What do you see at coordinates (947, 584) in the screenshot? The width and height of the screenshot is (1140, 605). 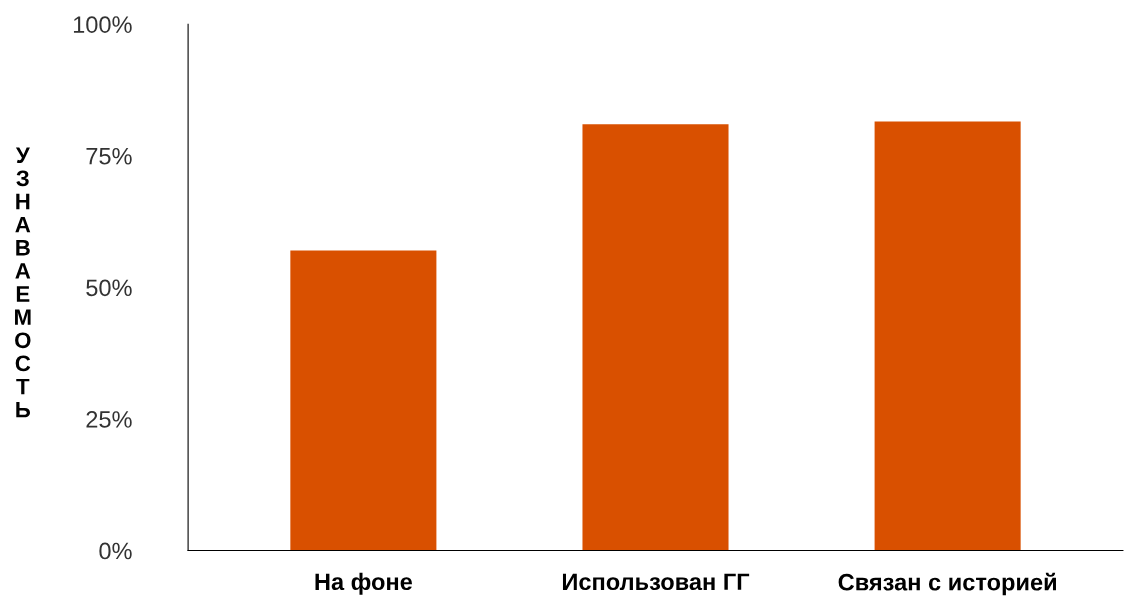 I see `x-tick-label: Связан с историей` at bounding box center [947, 584].